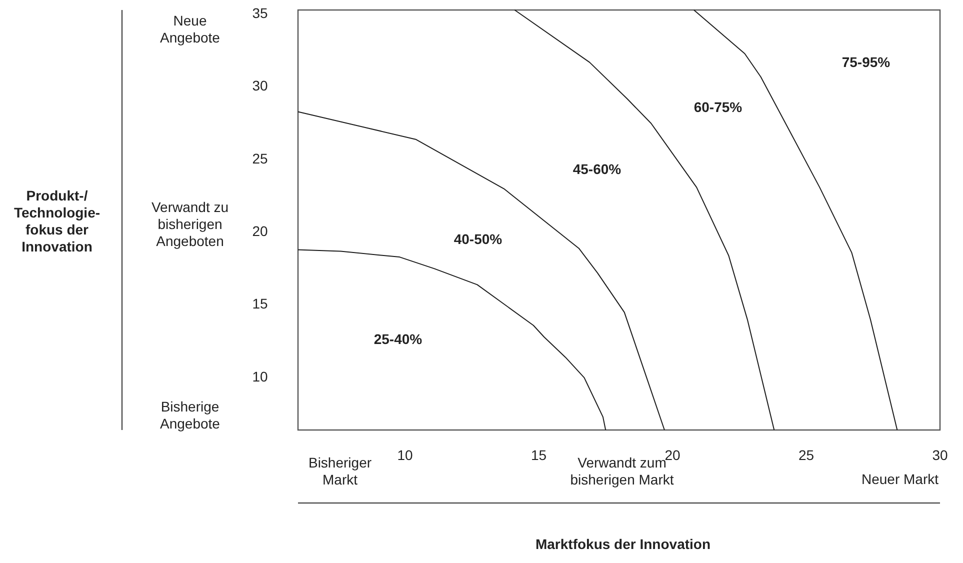 Image resolution: width=963 pixels, height=563 pixels. Describe the element at coordinates (57, 220) in the screenshot. I see `text: Produkt-/ Technologie- fokus der Innovation` at that location.